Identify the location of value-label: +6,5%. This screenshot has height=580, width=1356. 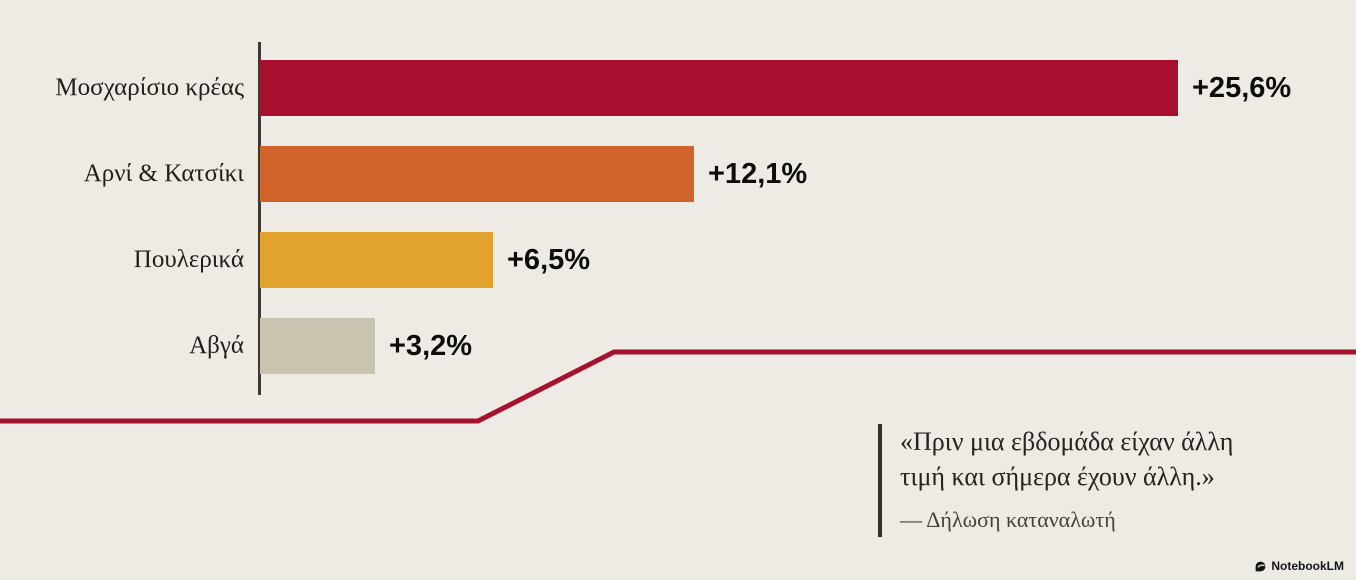
(549, 259).